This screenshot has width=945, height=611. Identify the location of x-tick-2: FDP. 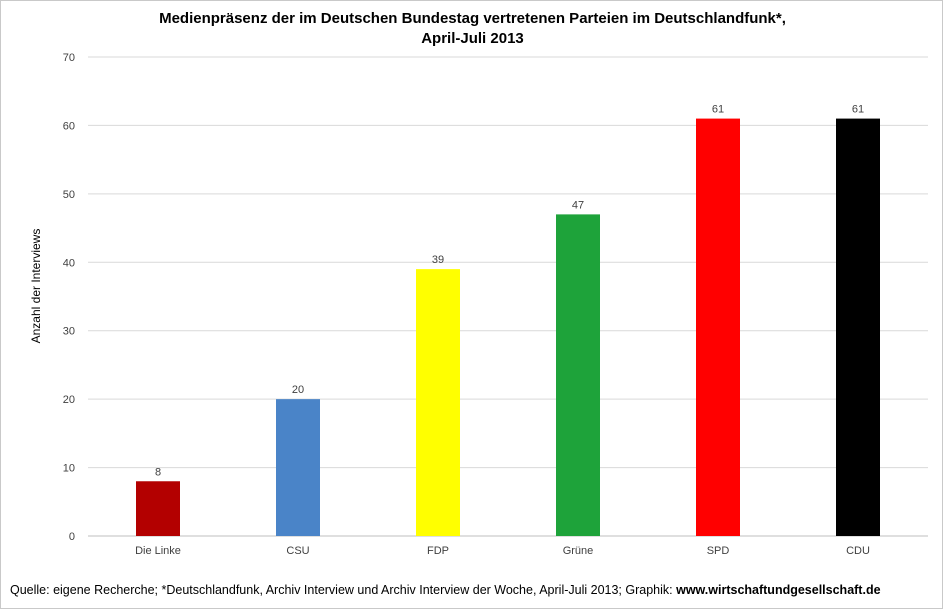
(438, 551).